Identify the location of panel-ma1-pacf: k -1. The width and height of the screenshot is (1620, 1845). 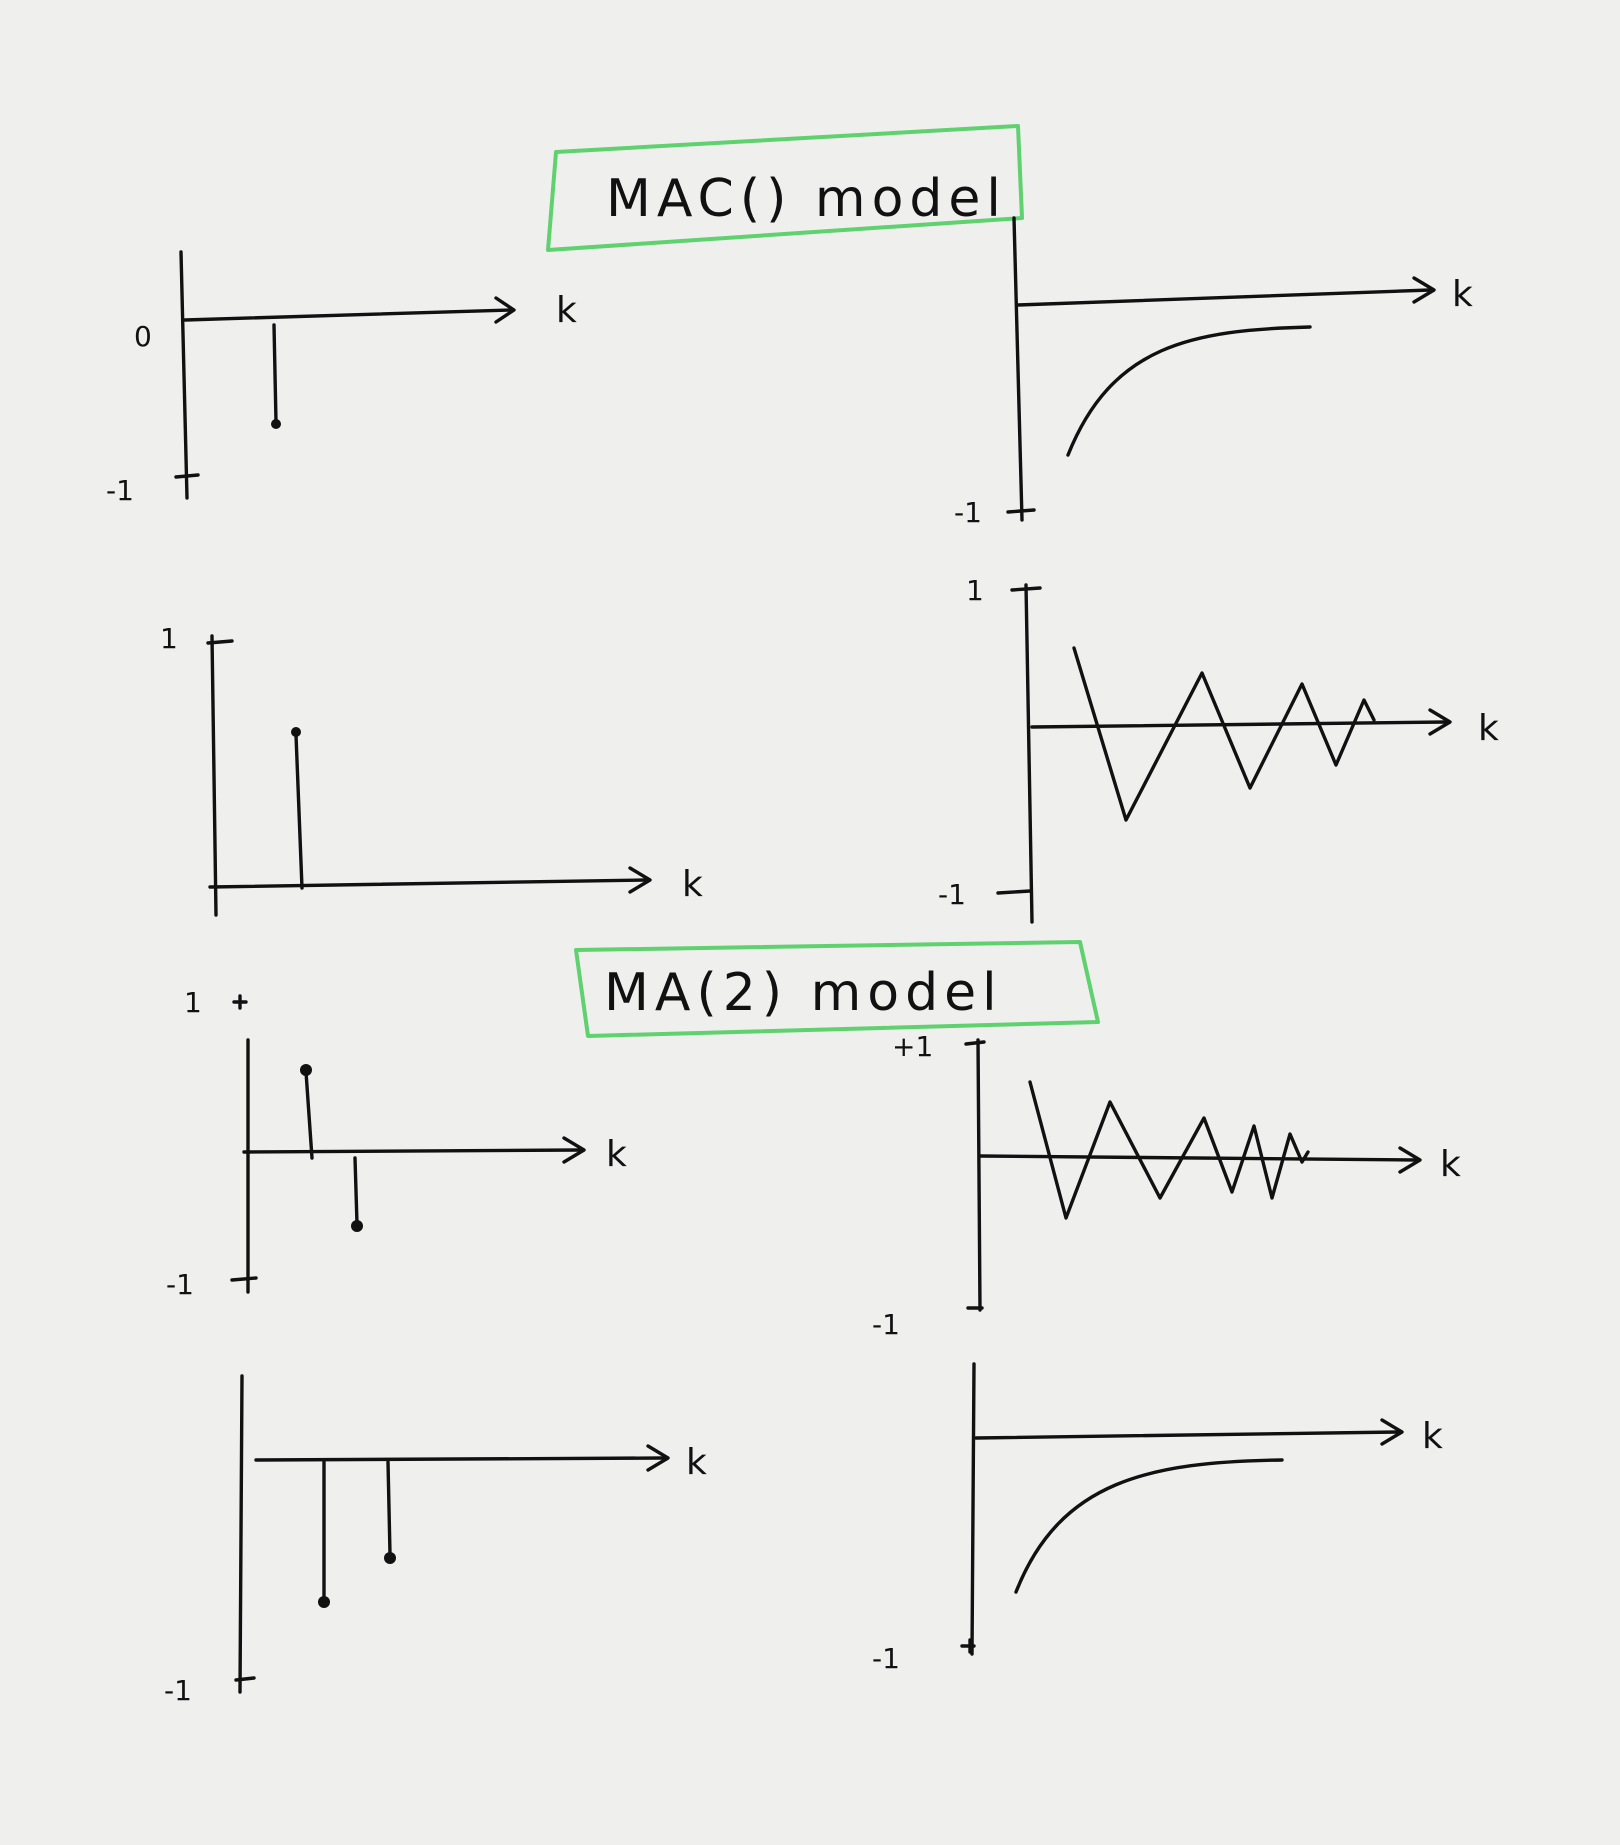
(1213, 372).